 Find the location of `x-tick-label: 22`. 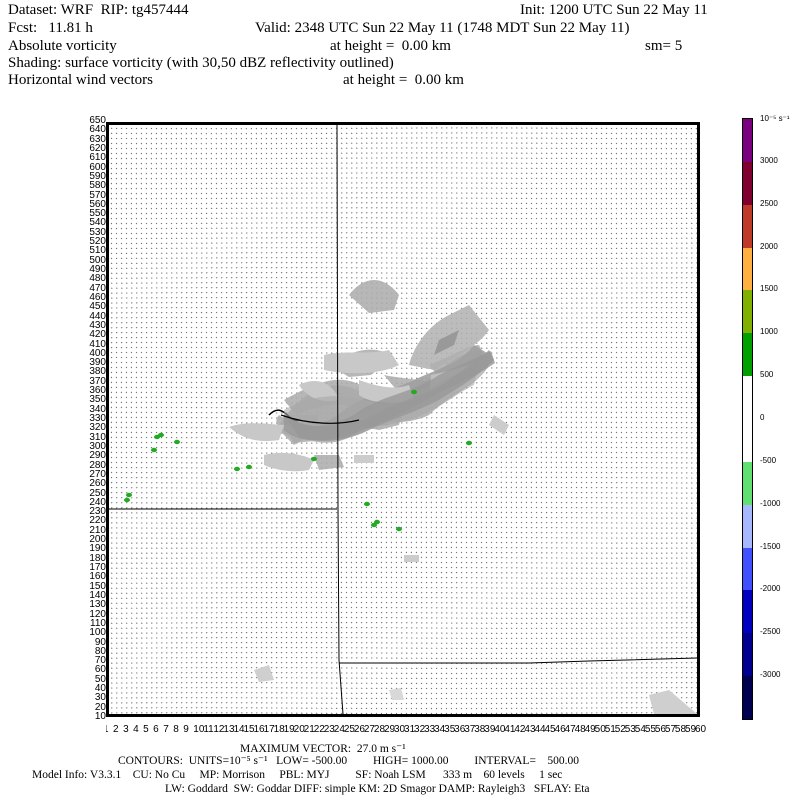

x-tick-label: 22 is located at coordinates (319, 729).